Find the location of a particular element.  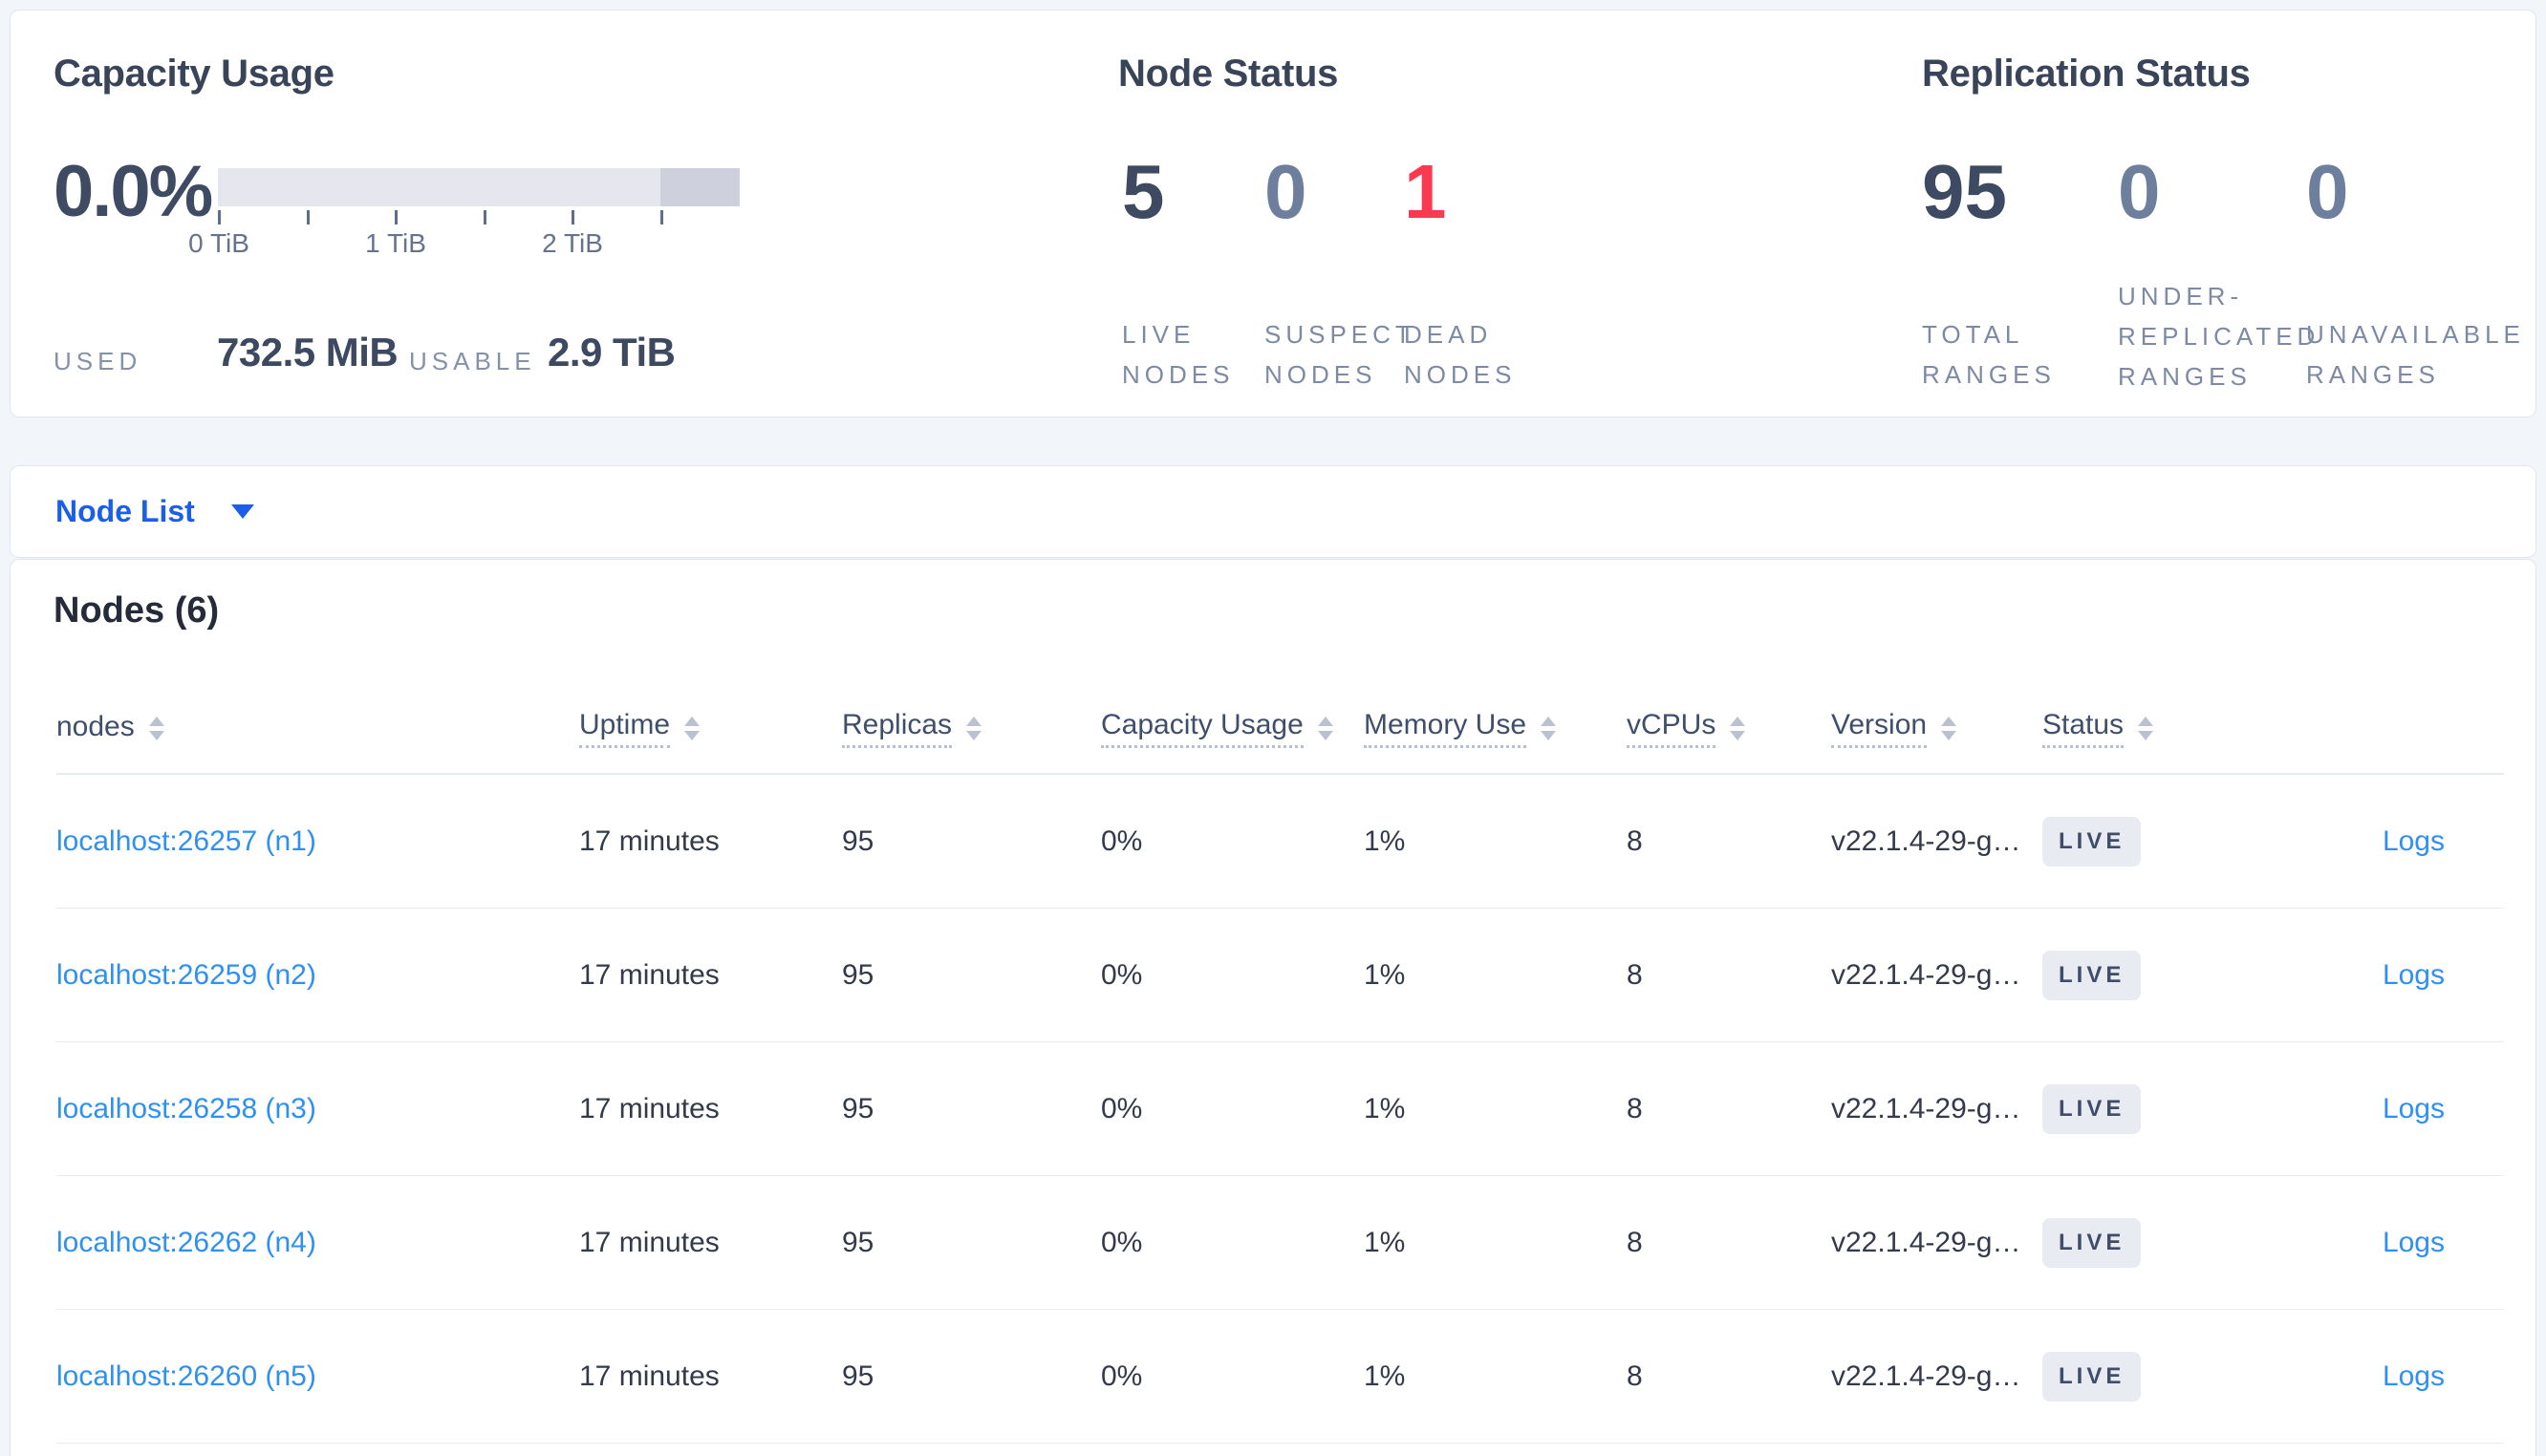

stat-label: UNAVAILABLE RANGES is located at coordinates (2415, 355).